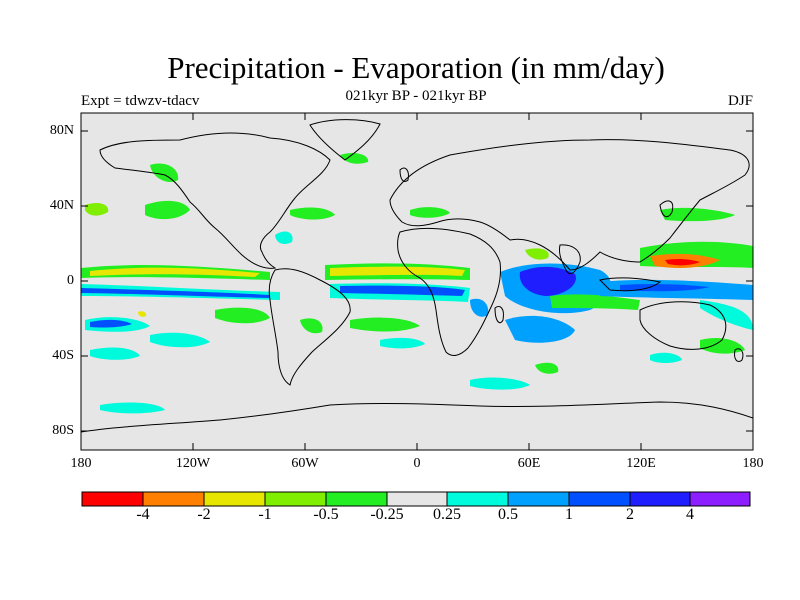  I want to click on experiment-label: Expt = tdwzv-tdacv, so click(140, 101).